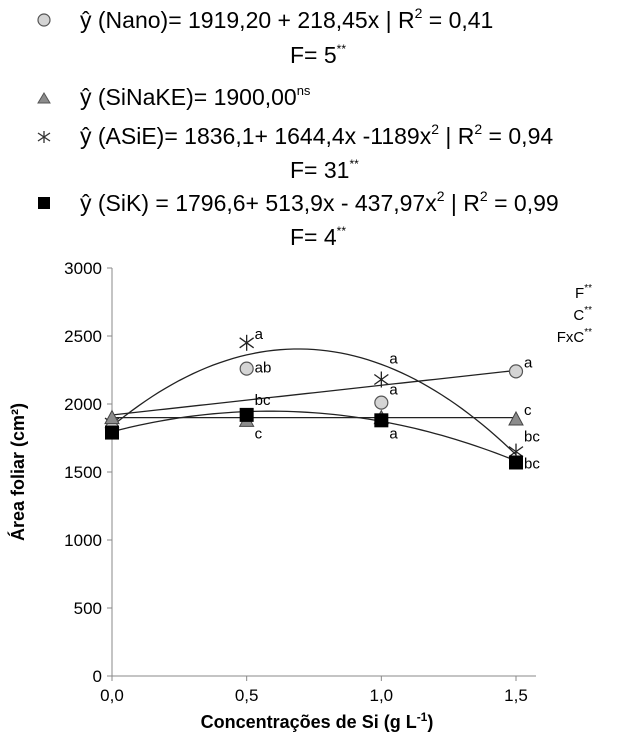 This screenshot has height=736, width=644. What do you see at coordinates (83, 472) in the screenshot?
I see `y-tick-label: 1500` at bounding box center [83, 472].